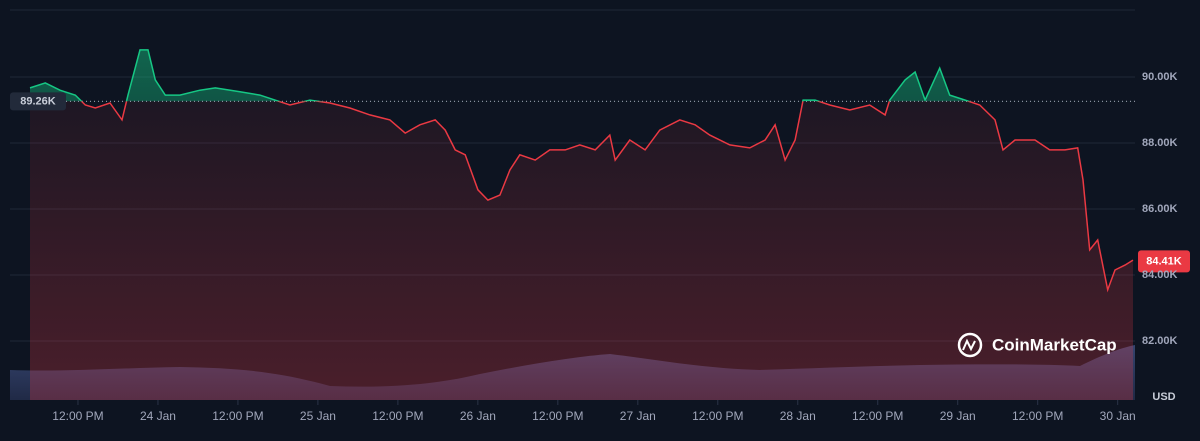 This screenshot has width=1200, height=441. I want to click on x-tick-label: 28 Jan, so click(798, 416).